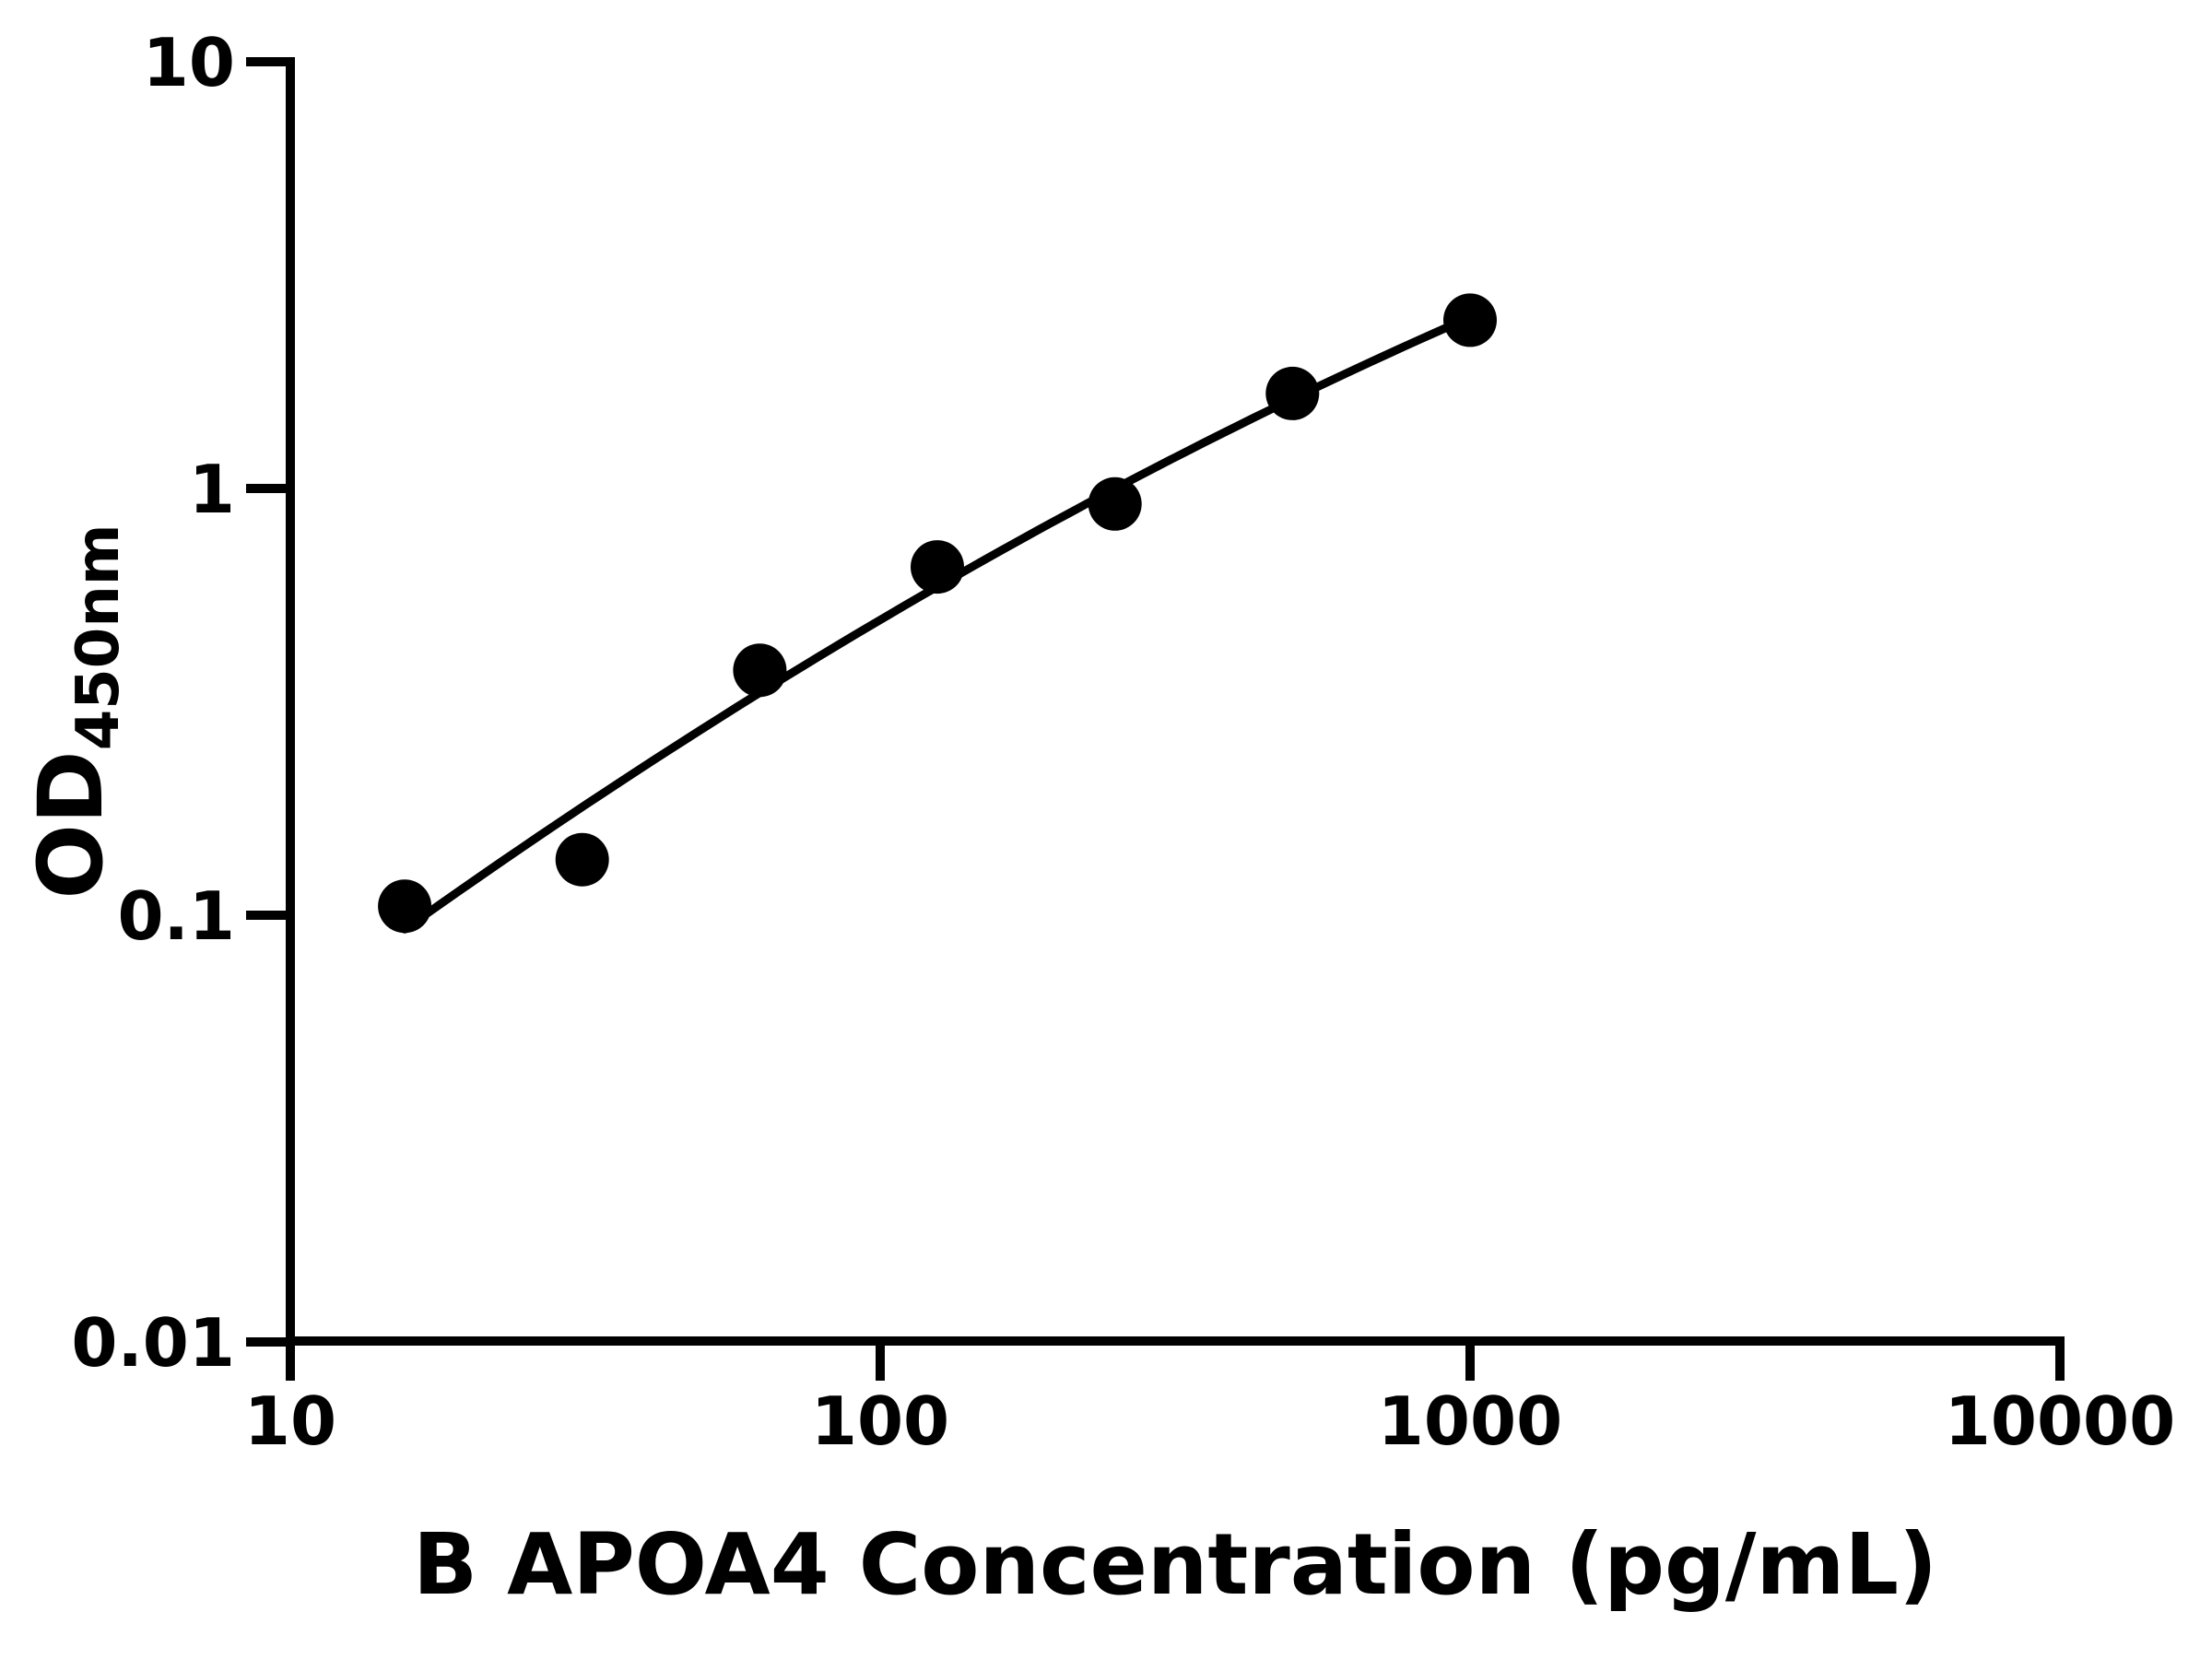 Image resolution: width=2212 pixels, height=1659 pixels. I want to click on x-tick-label-1000: 1000, so click(1470, 1421).